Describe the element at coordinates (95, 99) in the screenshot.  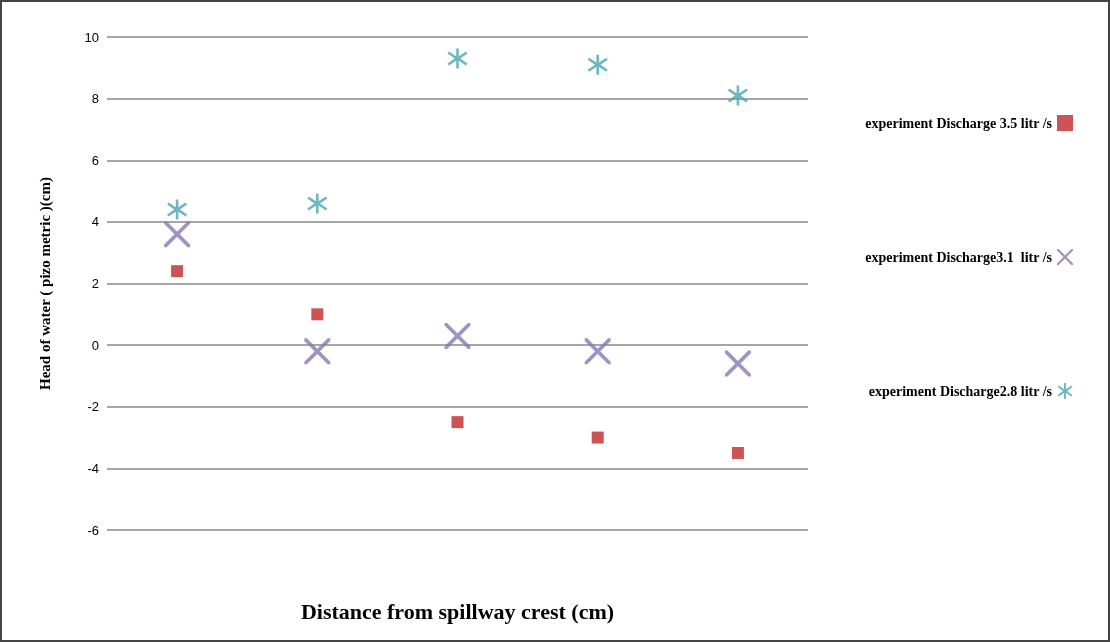
I see `y-tick-label: 8` at that location.